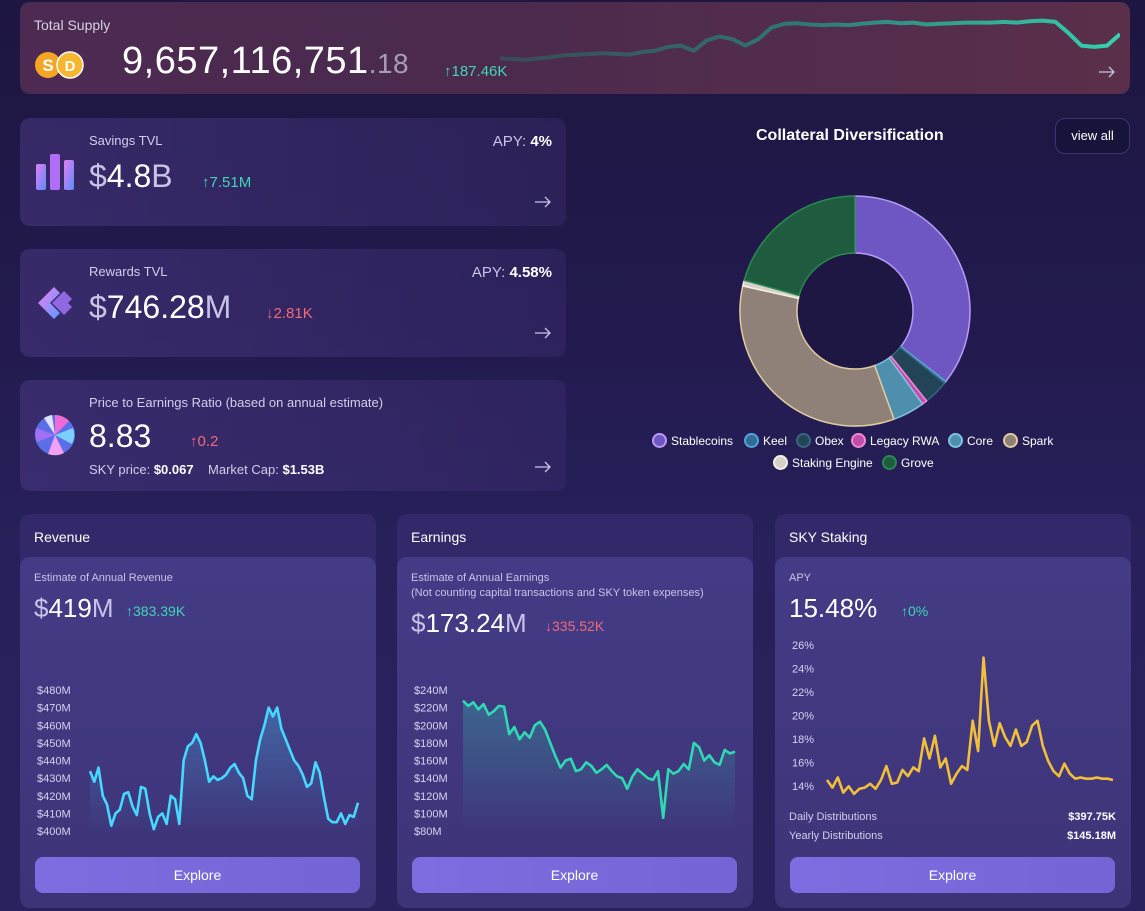  Describe the element at coordinates (431, 762) in the screenshot. I see `y-tick-label: $160M` at that location.